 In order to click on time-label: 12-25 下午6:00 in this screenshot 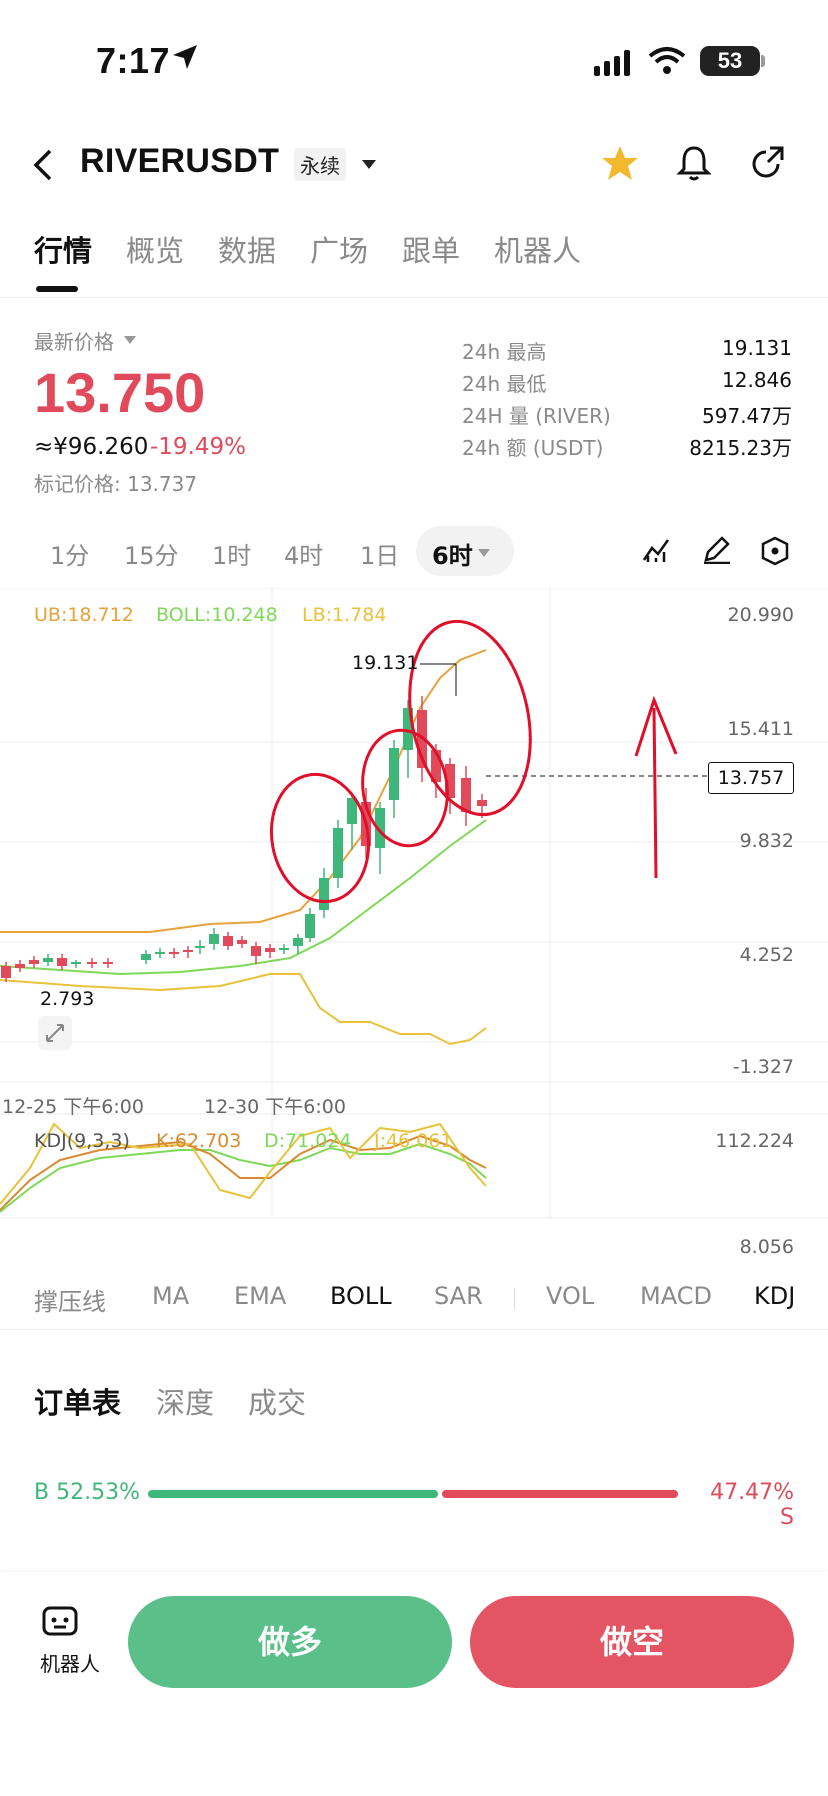, I will do `click(73, 1107)`.